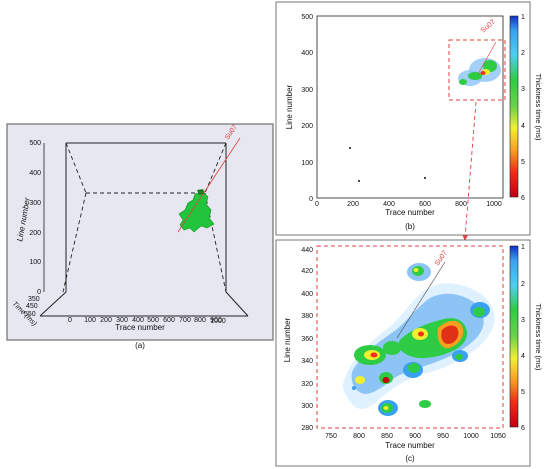 The image size is (550, 469). I want to click on panel-b-plot-area, so click(410, 107).